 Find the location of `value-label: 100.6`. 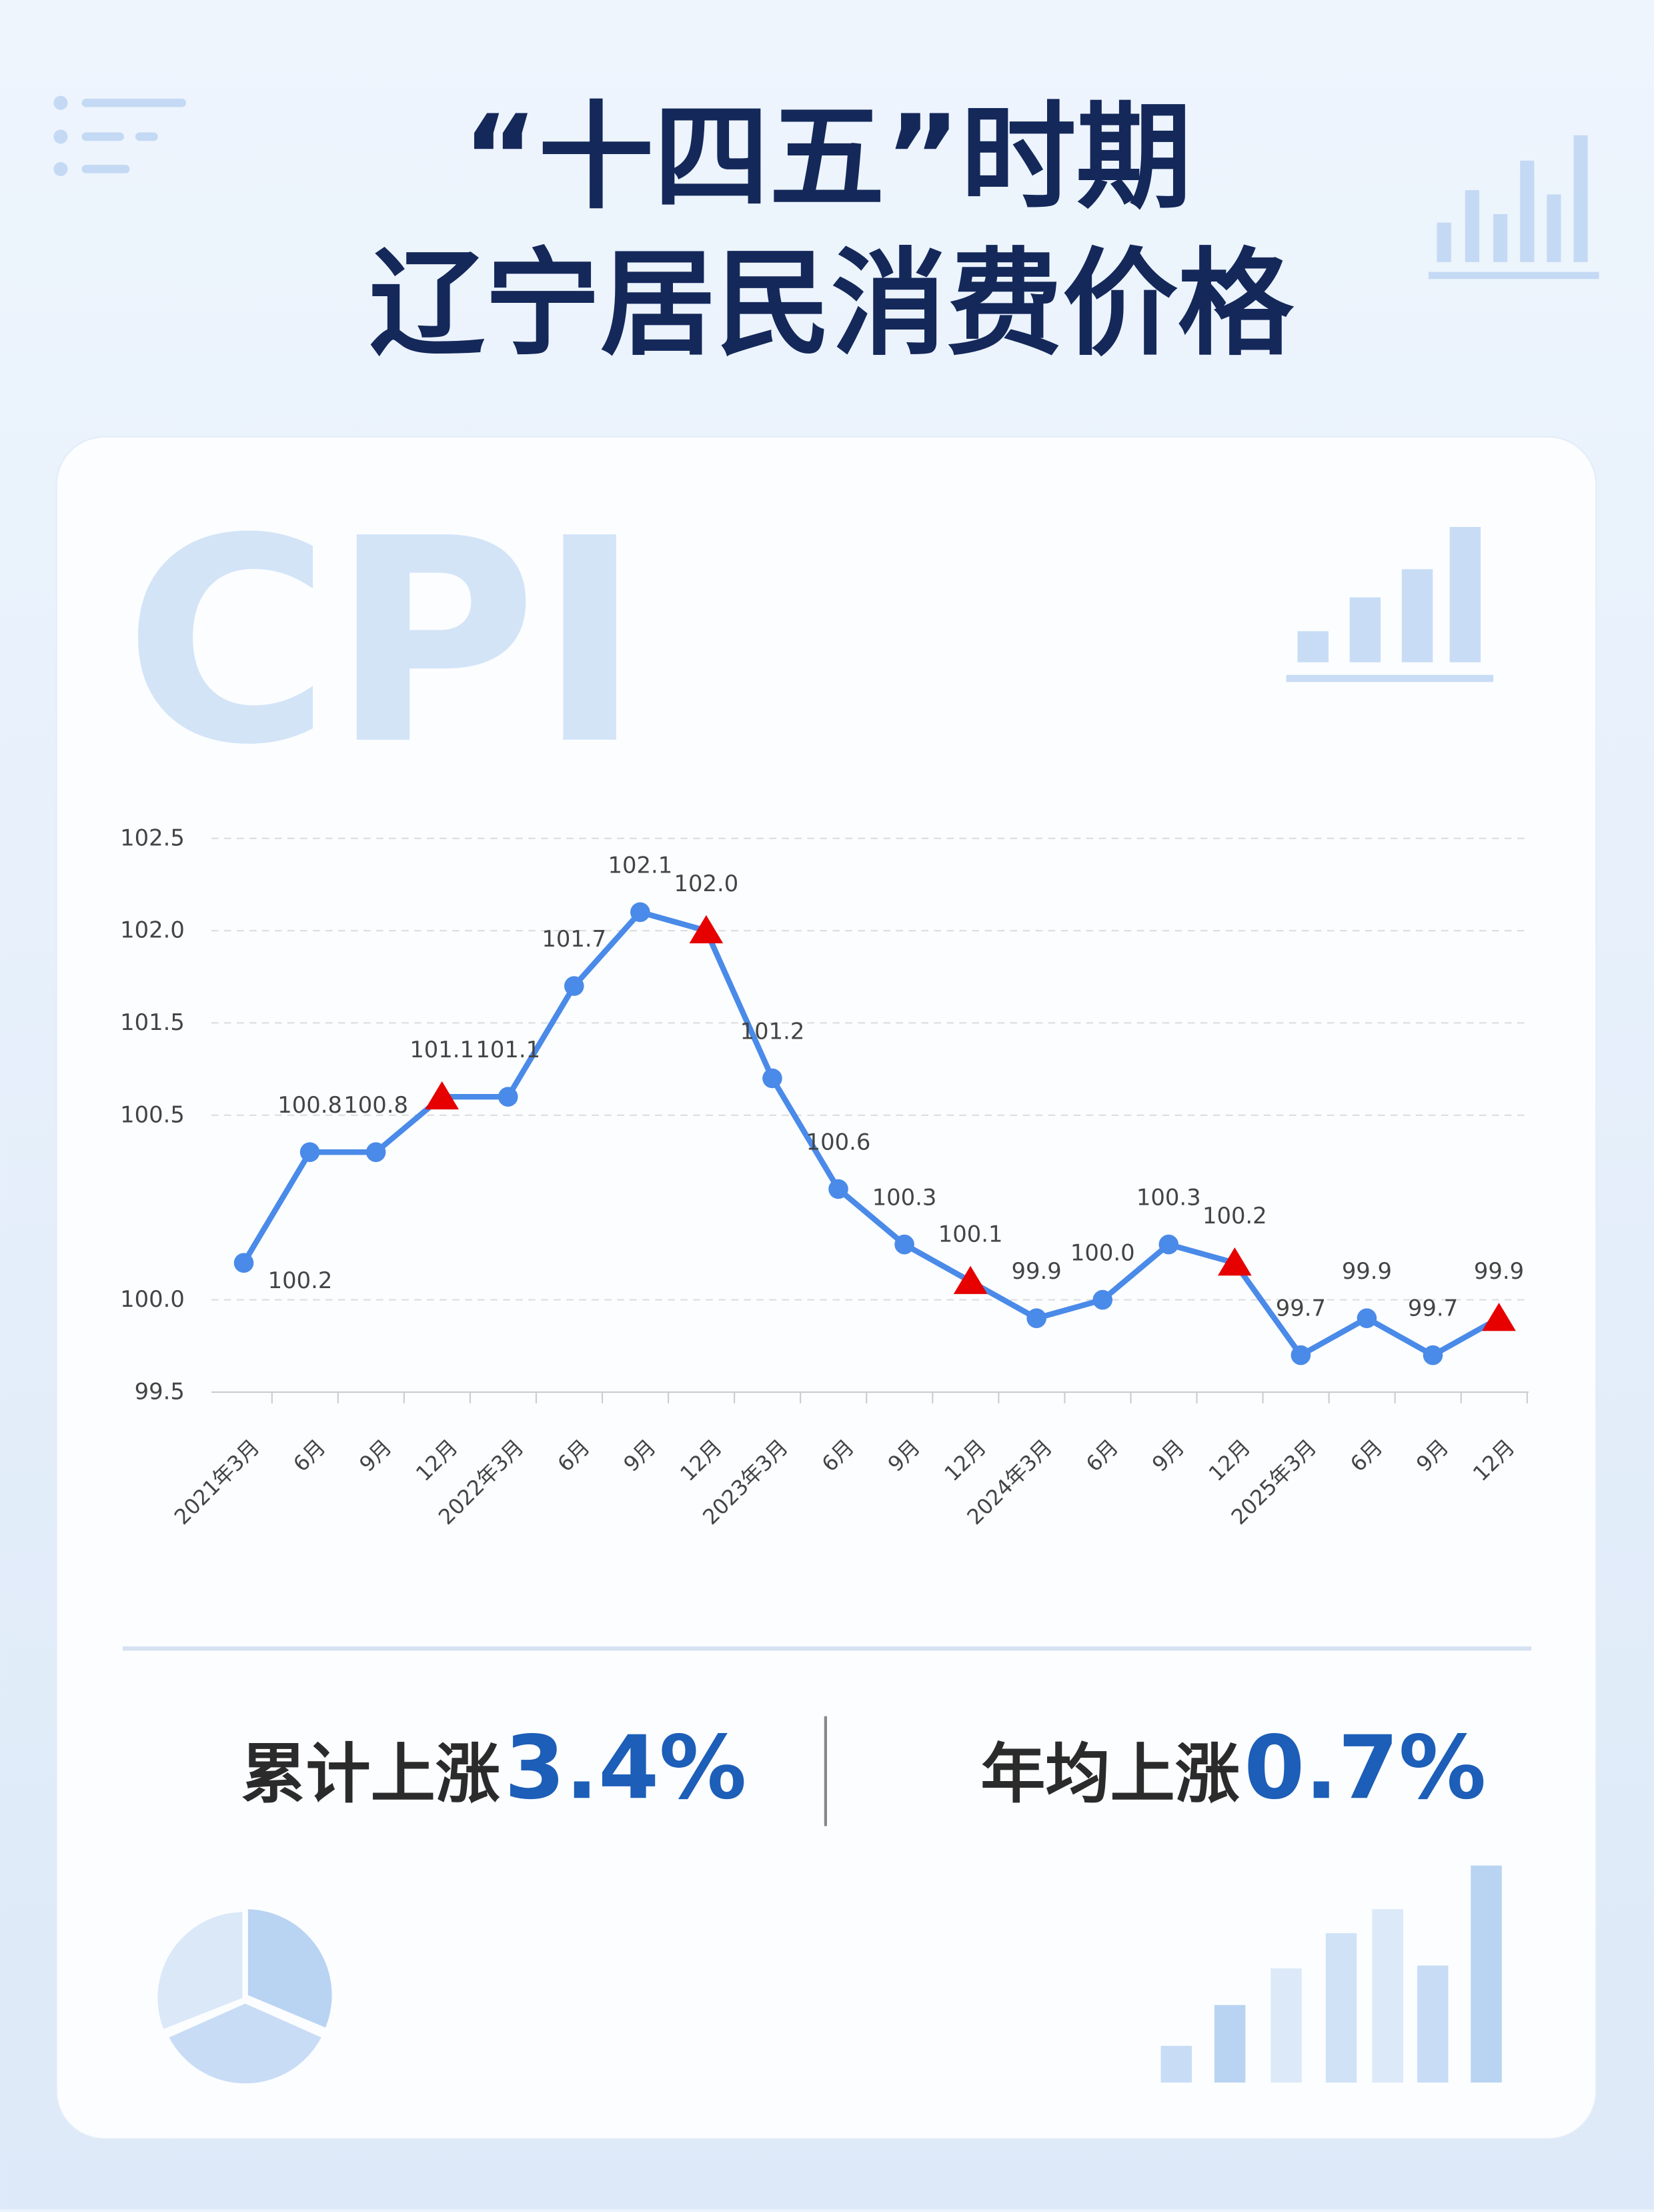

value-label: 100.6 is located at coordinates (839, 1142).